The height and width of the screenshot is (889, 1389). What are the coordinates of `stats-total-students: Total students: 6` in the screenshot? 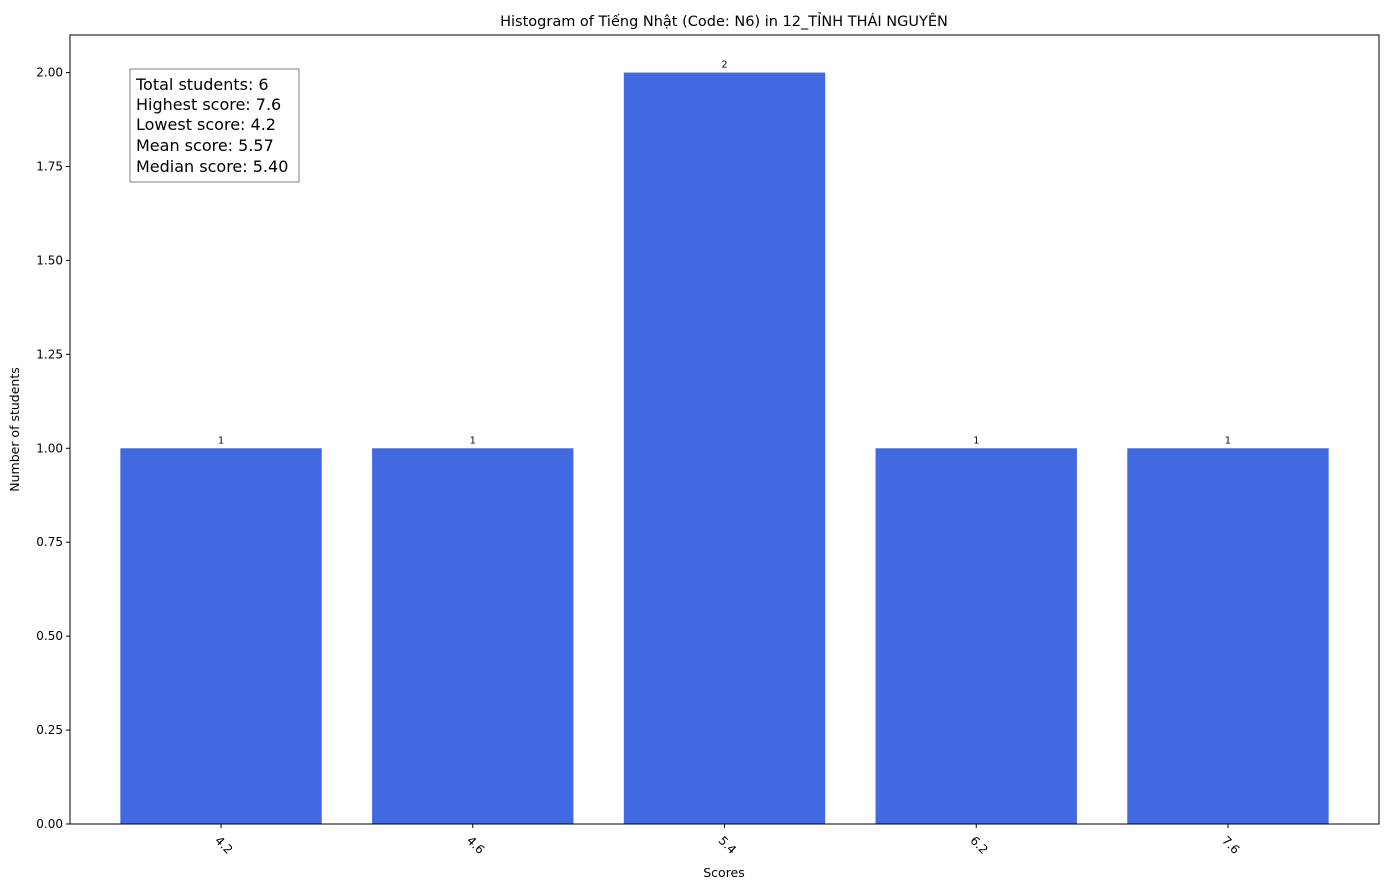 It's located at (202, 84).